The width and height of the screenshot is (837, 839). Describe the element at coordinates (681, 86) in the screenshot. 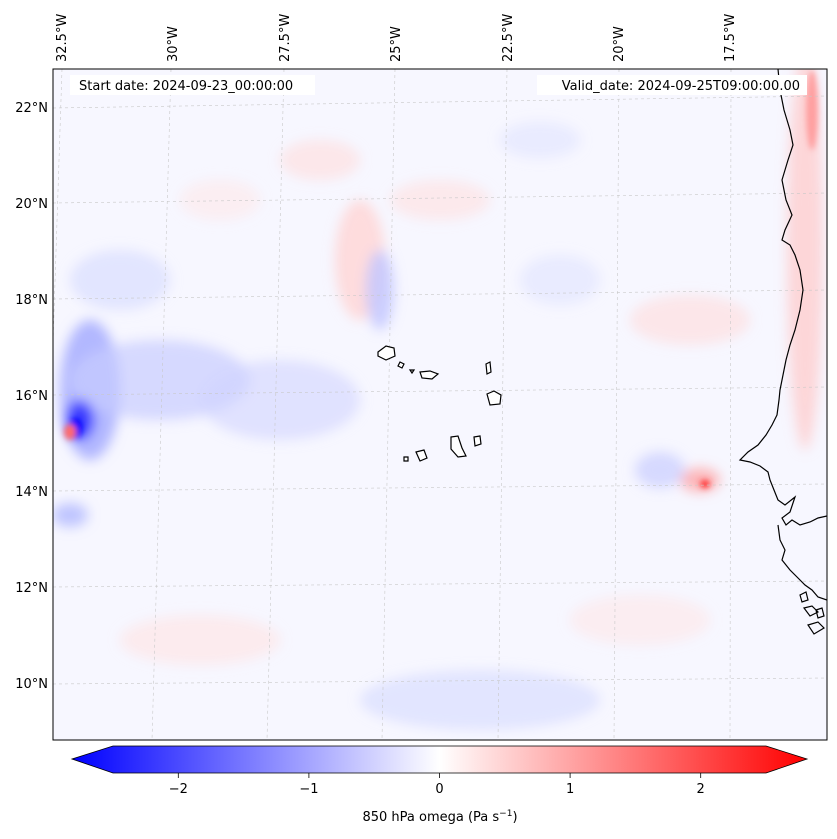

I see `valid-date: Valid_date: 2024-09-25T09:00:00.00` at that location.